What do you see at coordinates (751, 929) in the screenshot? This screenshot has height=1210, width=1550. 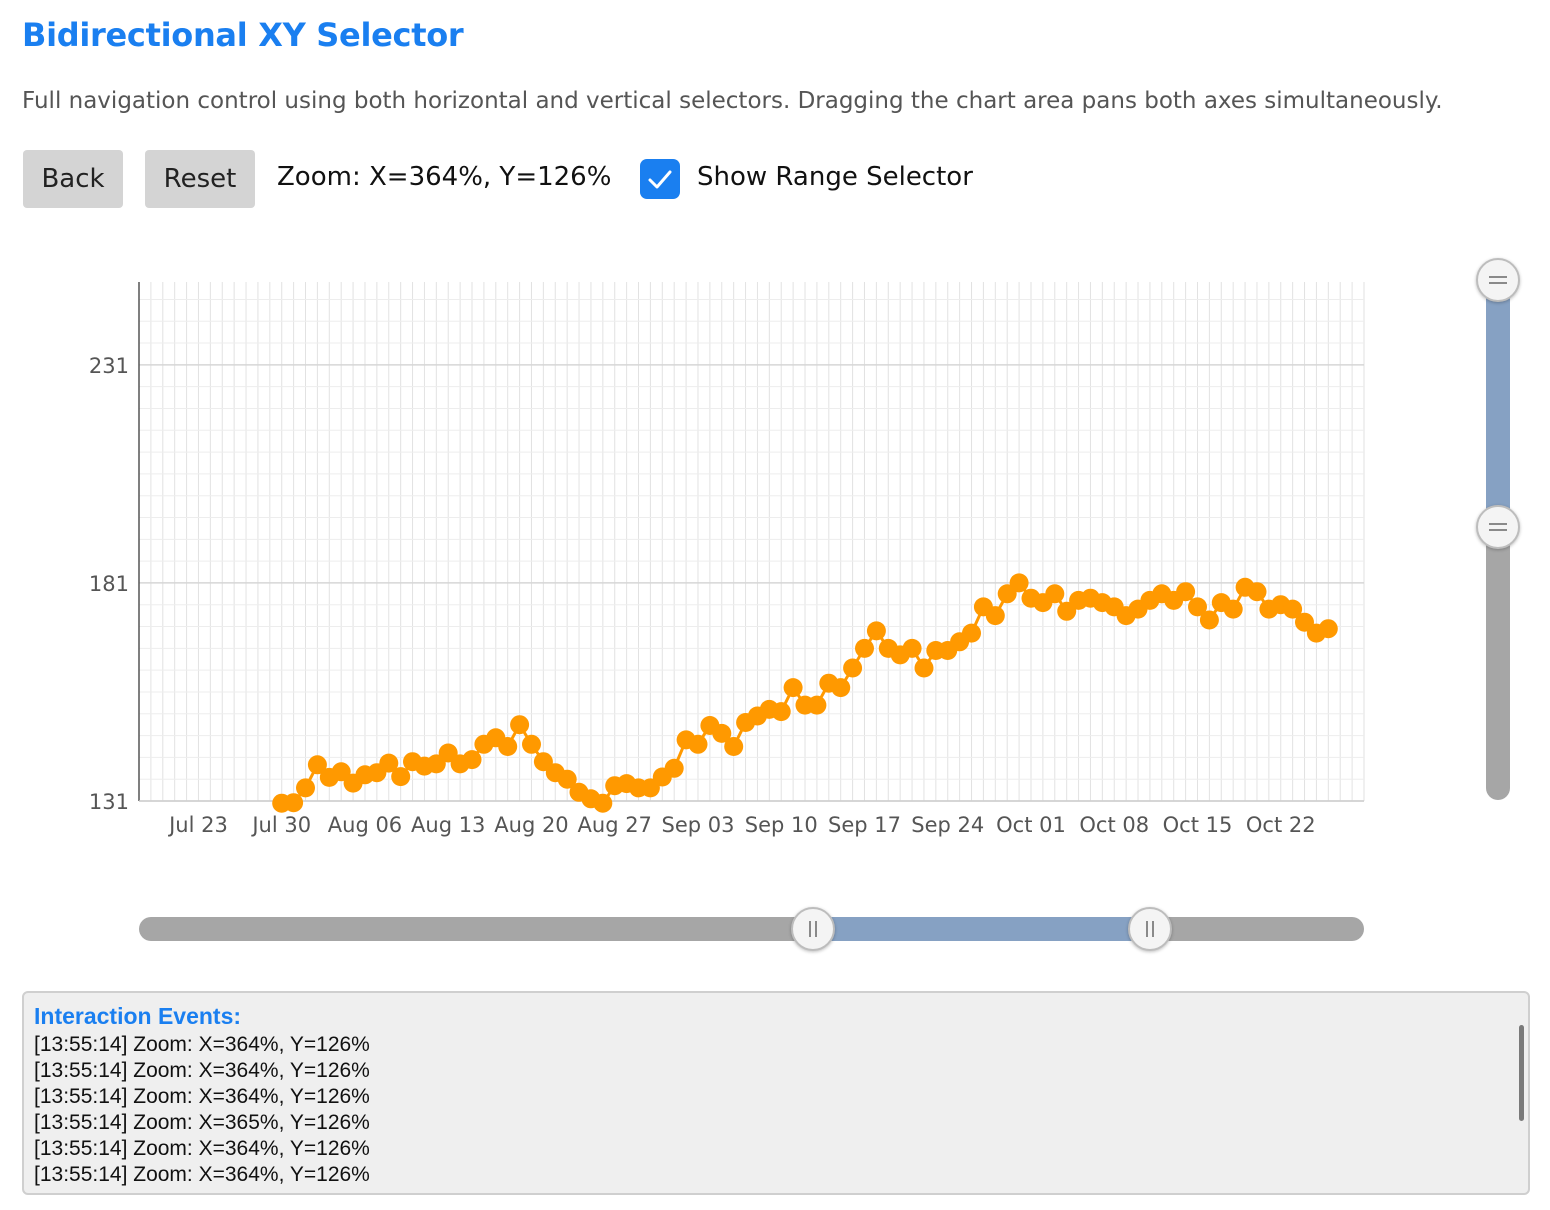 I see `x-range-selector-track` at bounding box center [751, 929].